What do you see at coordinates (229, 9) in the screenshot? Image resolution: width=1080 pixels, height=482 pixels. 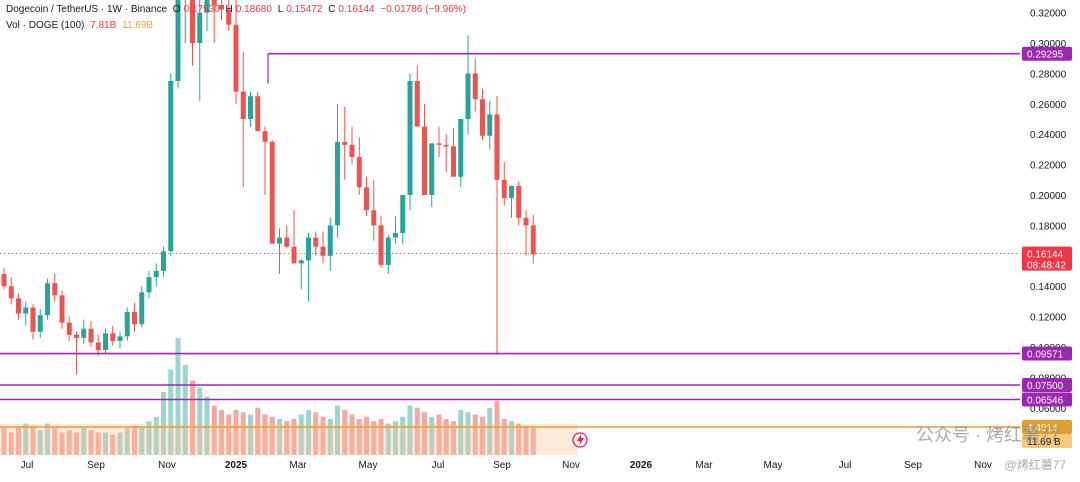 I see `high-label: H` at bounding box center [229, 9].